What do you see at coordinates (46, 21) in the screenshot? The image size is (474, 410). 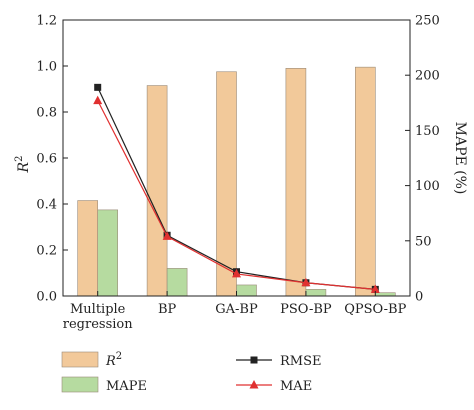 I see `tick-label-left-6: 1.2` at bounding box center [46, 21].